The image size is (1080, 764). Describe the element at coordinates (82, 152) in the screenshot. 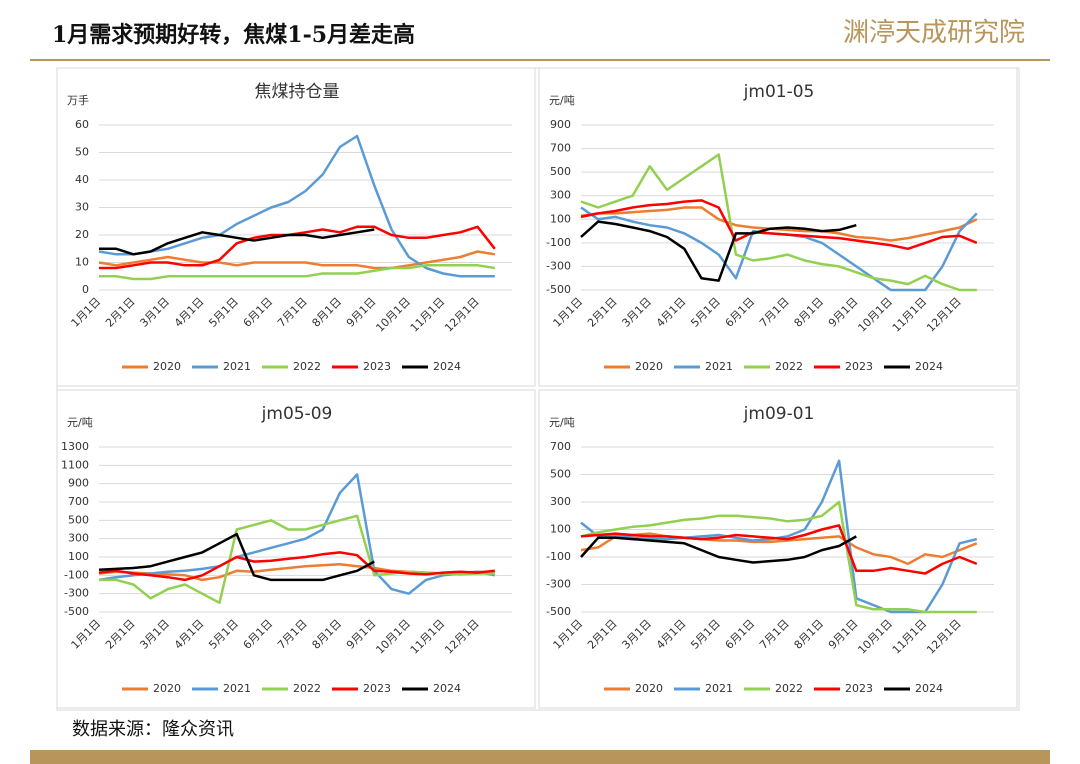

I see `y-tick-label: 50` at that location.